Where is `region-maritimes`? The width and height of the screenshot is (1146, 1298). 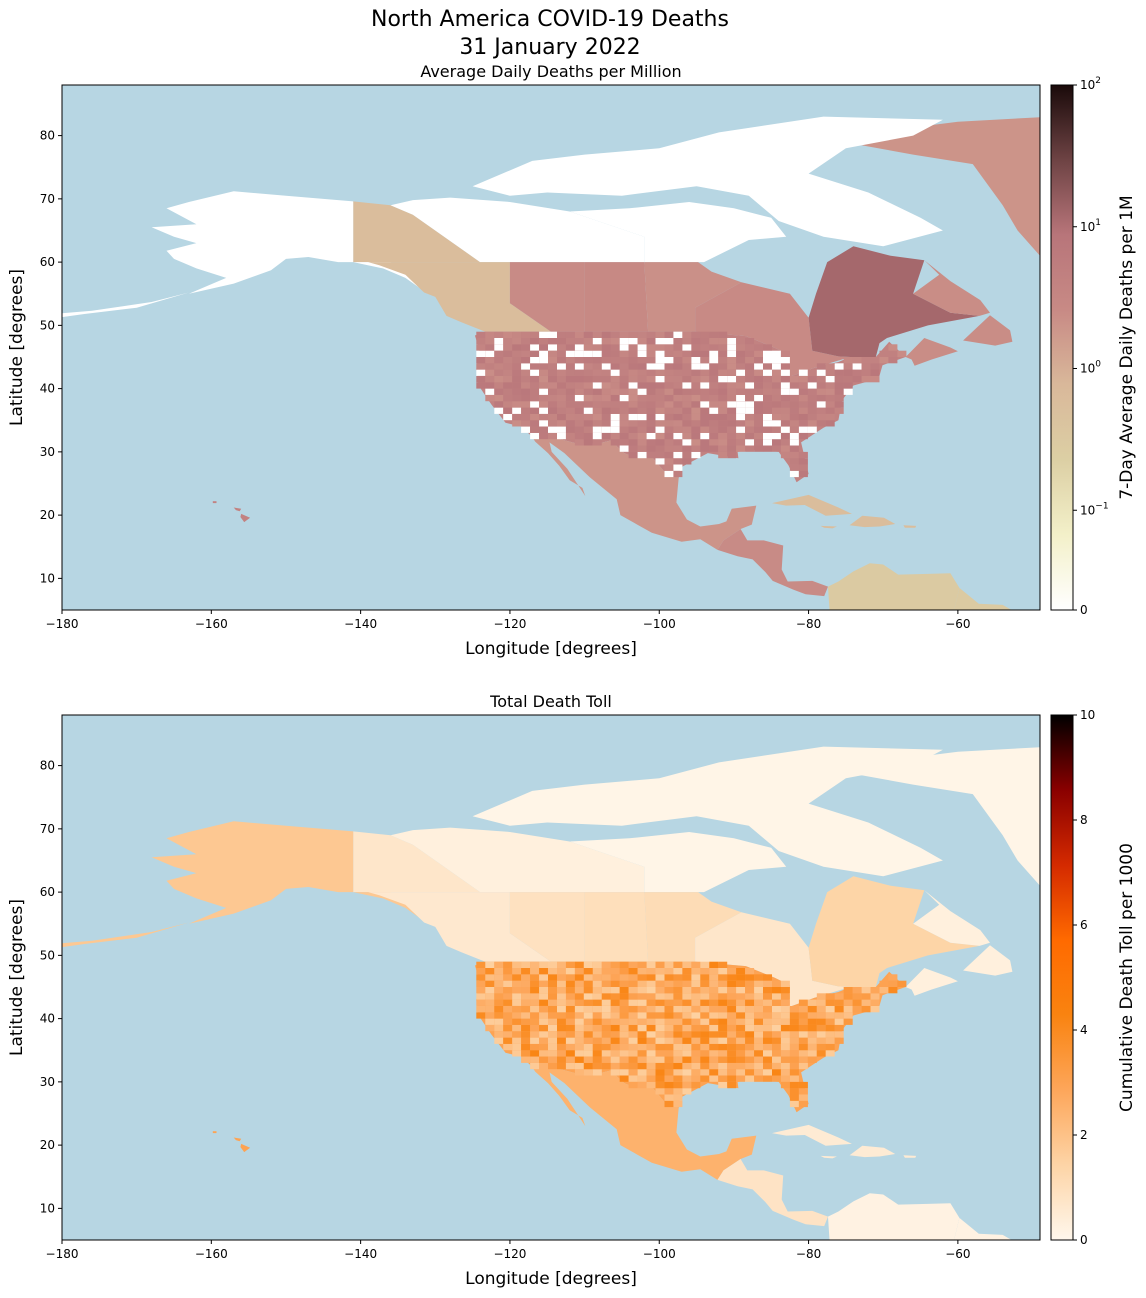 region-maritimes is located at coordinates (931, 982).